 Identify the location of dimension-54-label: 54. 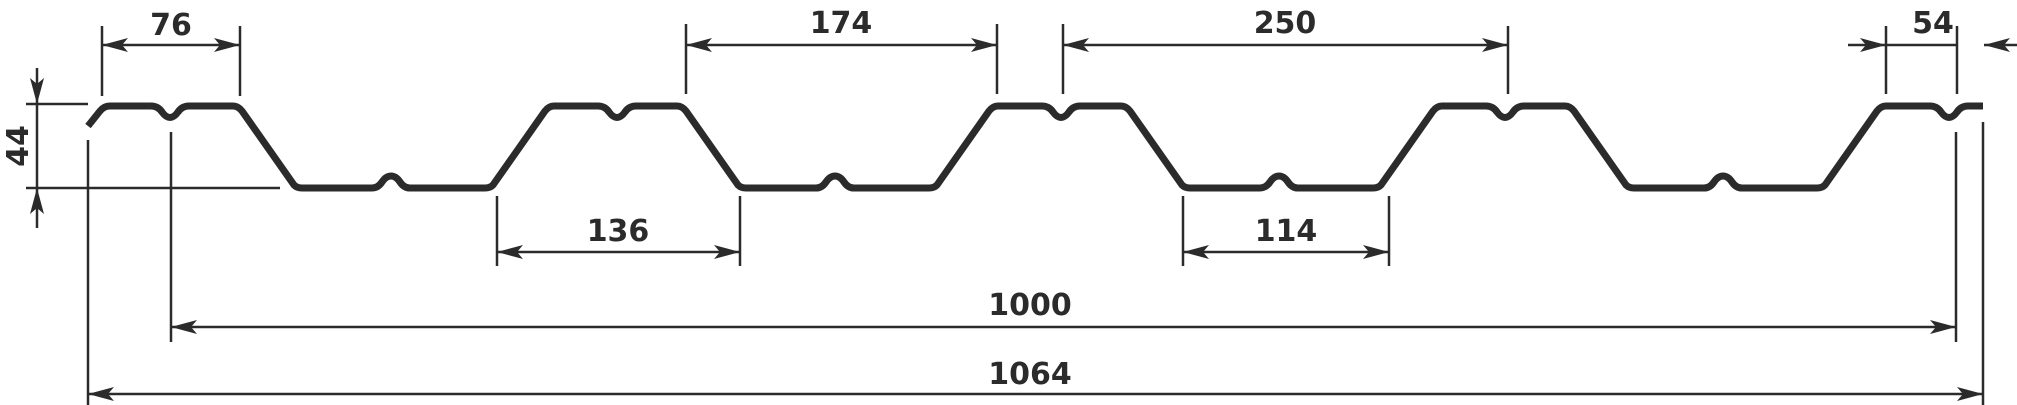
(1933, 23).